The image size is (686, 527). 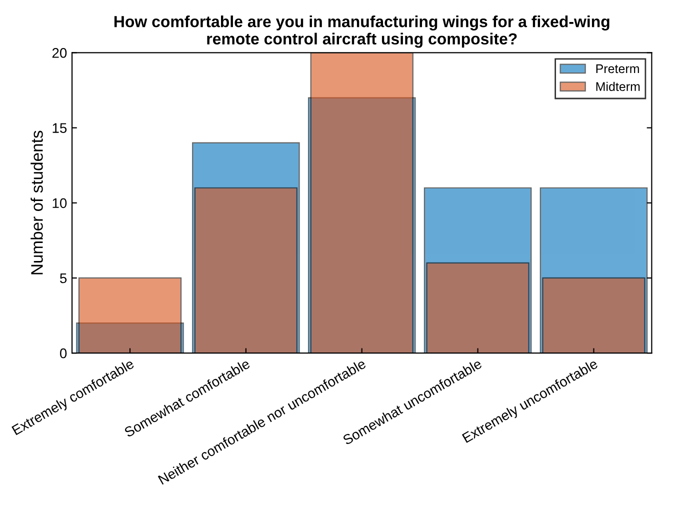 I want to click on legend-label: Midterm, so click(x=618, y=87).